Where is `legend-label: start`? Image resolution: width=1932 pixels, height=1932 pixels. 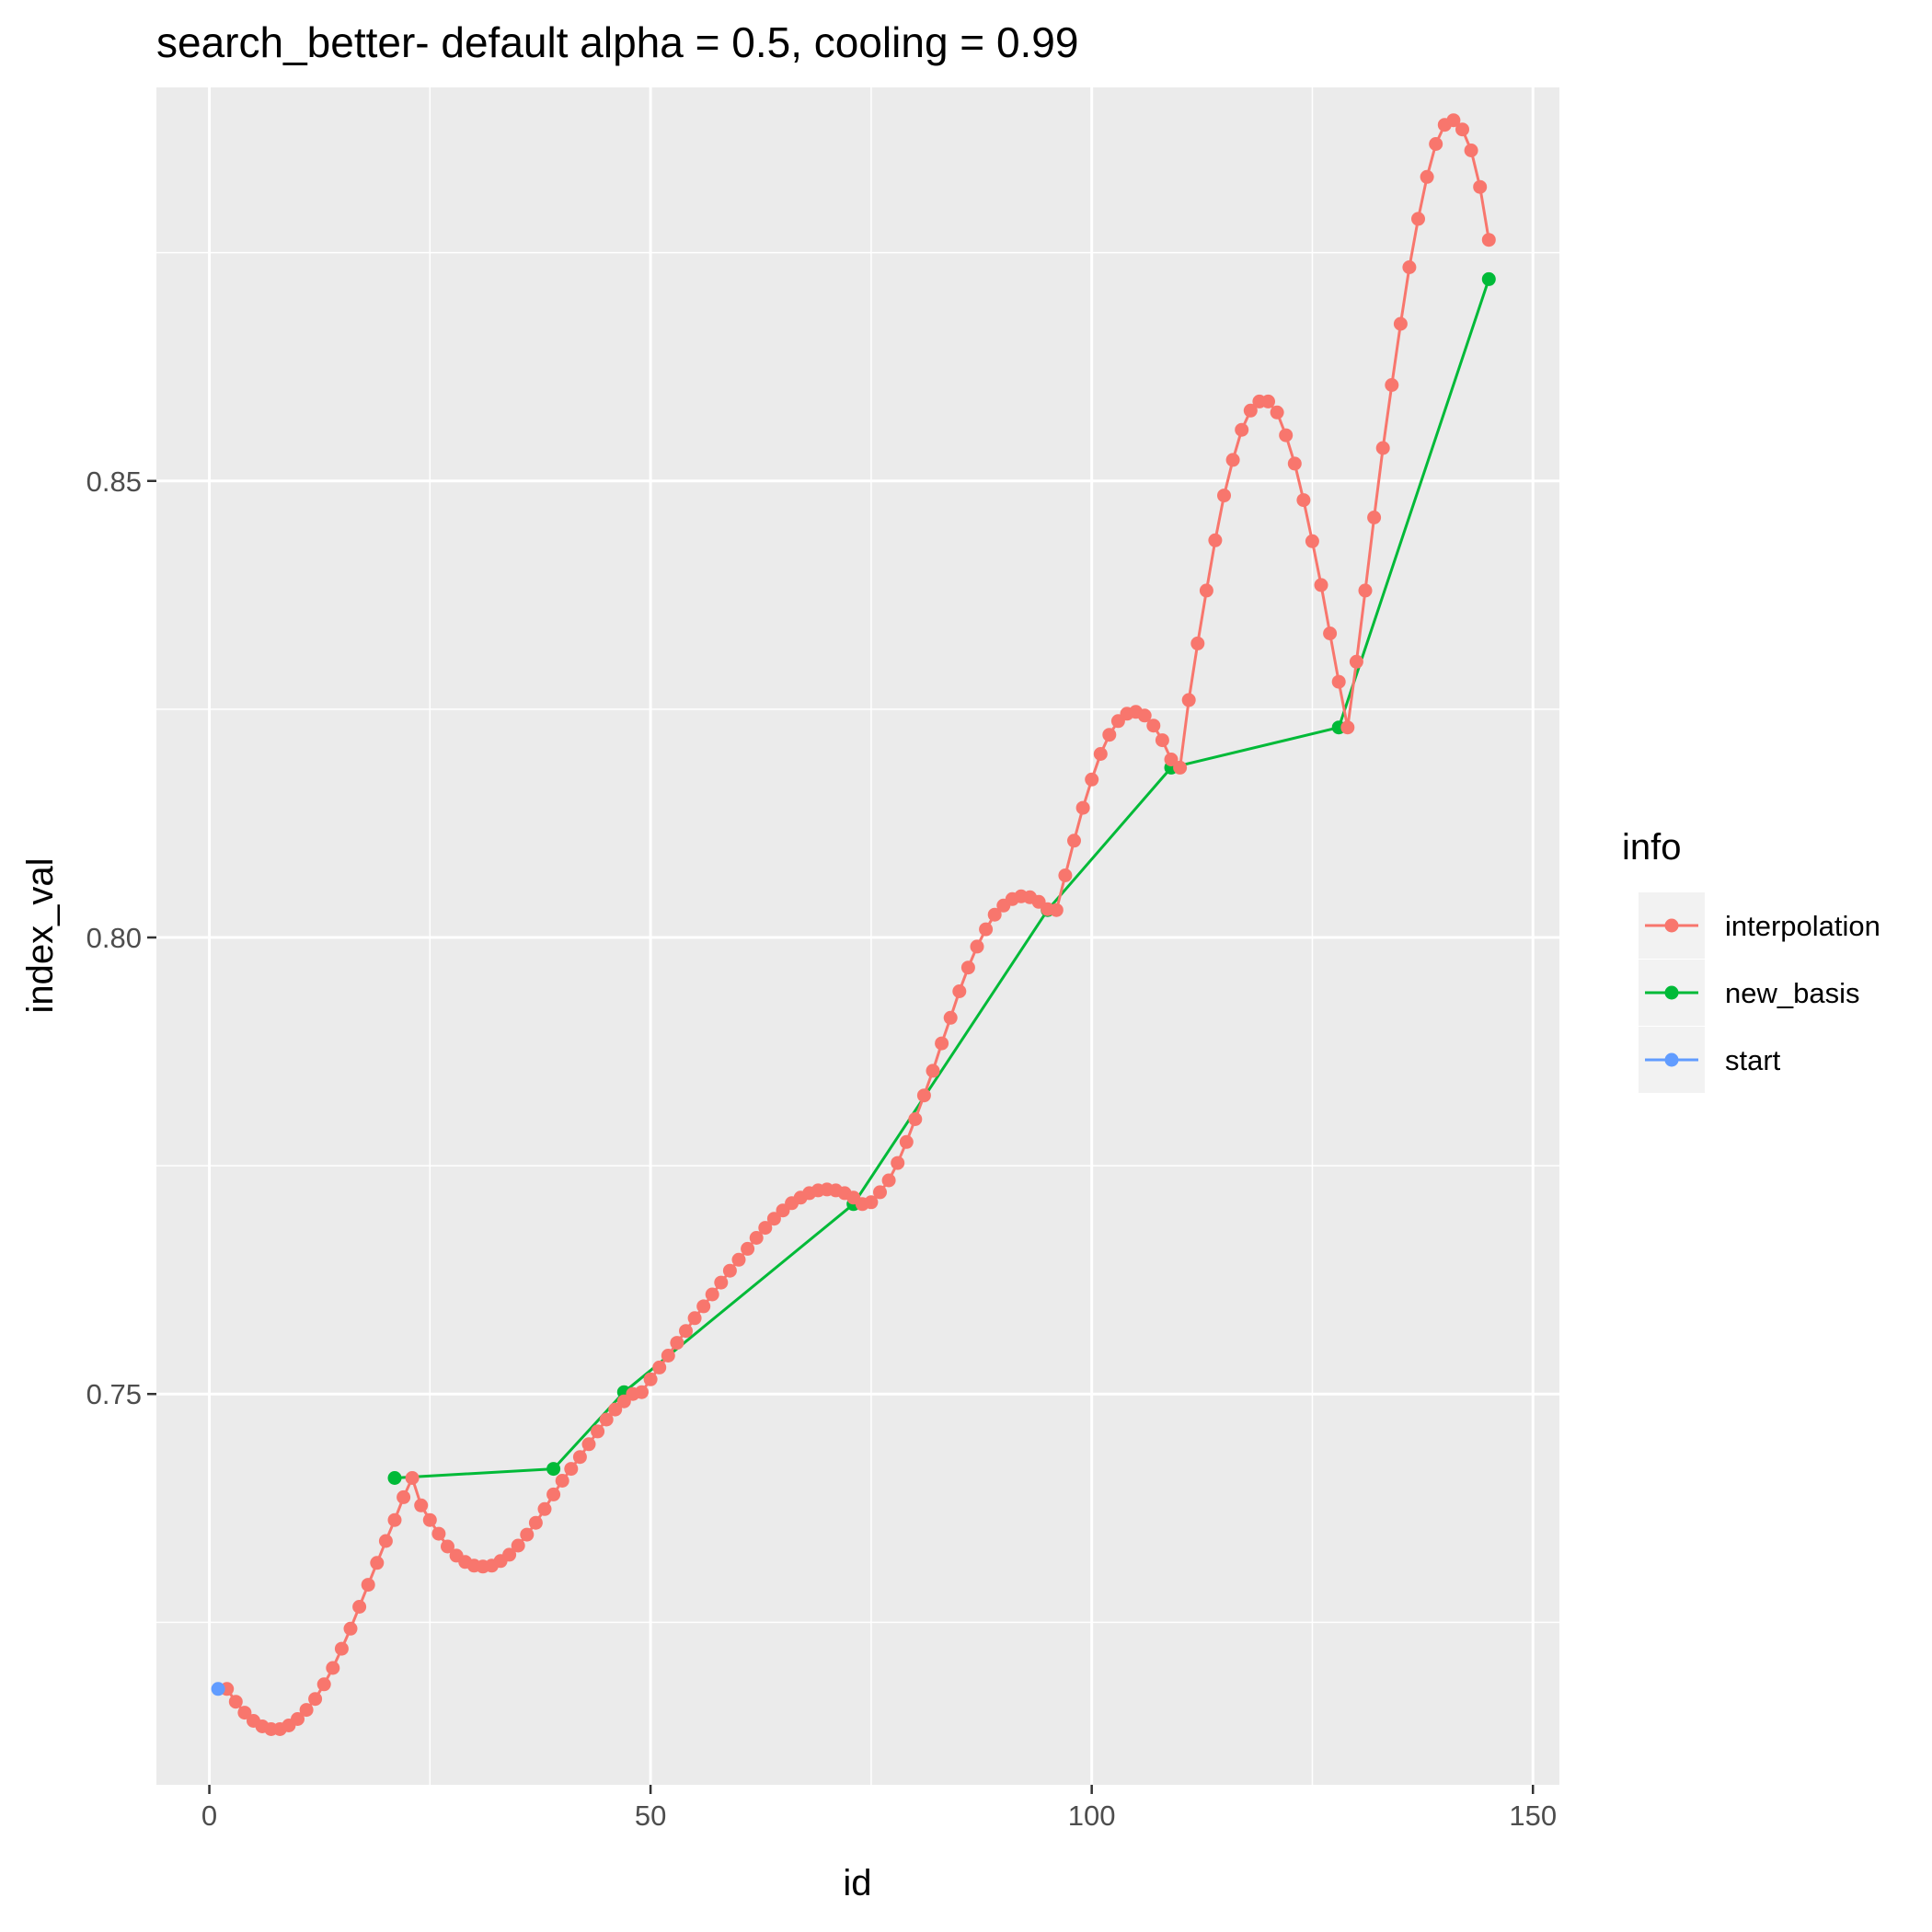 legend-label: start is located at coordinates (1753, 1060).